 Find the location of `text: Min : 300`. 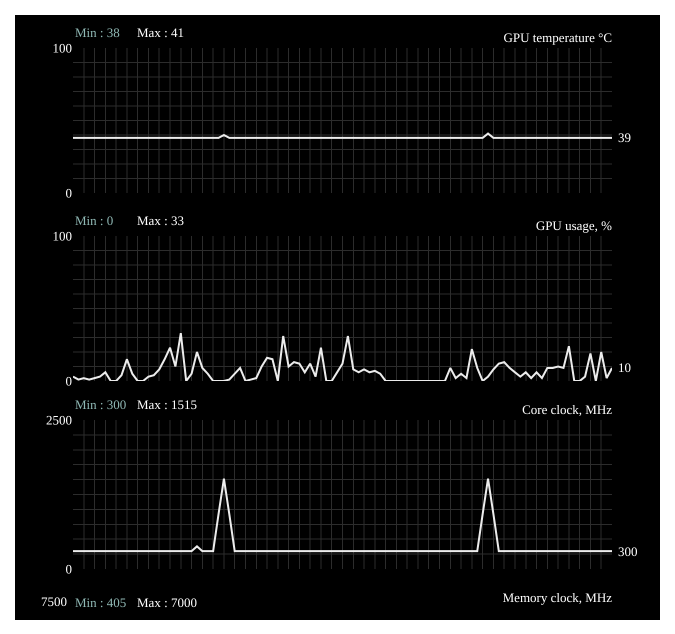

text: Min : 300 is located at coordinates (100, 404).